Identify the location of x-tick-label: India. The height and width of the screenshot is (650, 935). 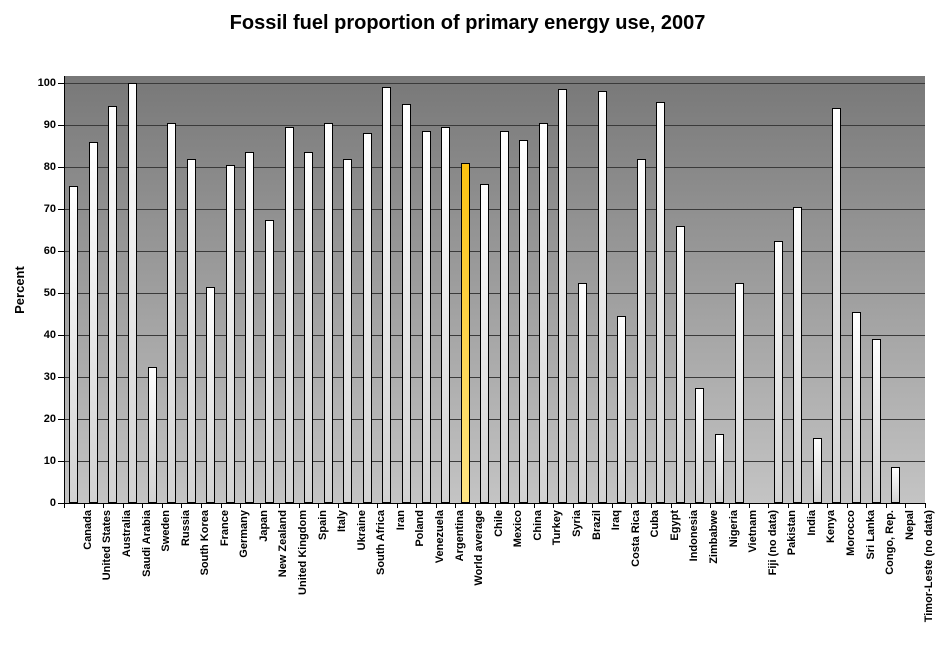
(811, 523).